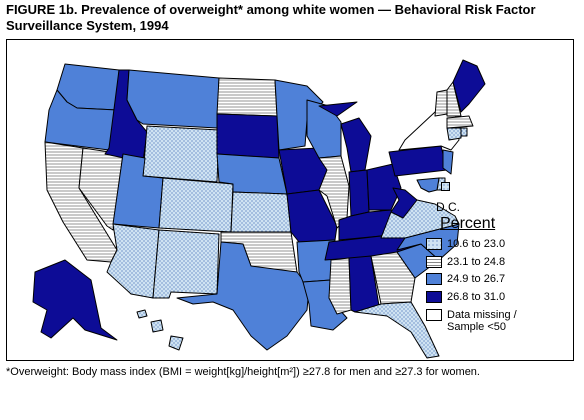 The image size is (584, 420). What do you see at coordinates (448, 207) in the screenshot?
I see `dc-label: D.C.` at bounding box center [448, 207].